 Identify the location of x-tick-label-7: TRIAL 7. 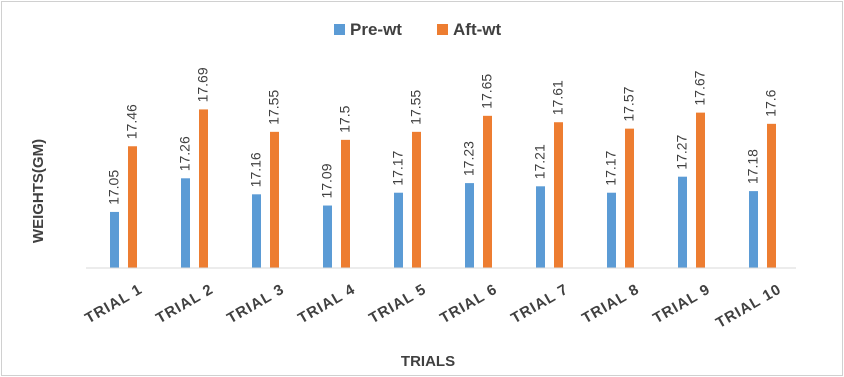
(539, 304).